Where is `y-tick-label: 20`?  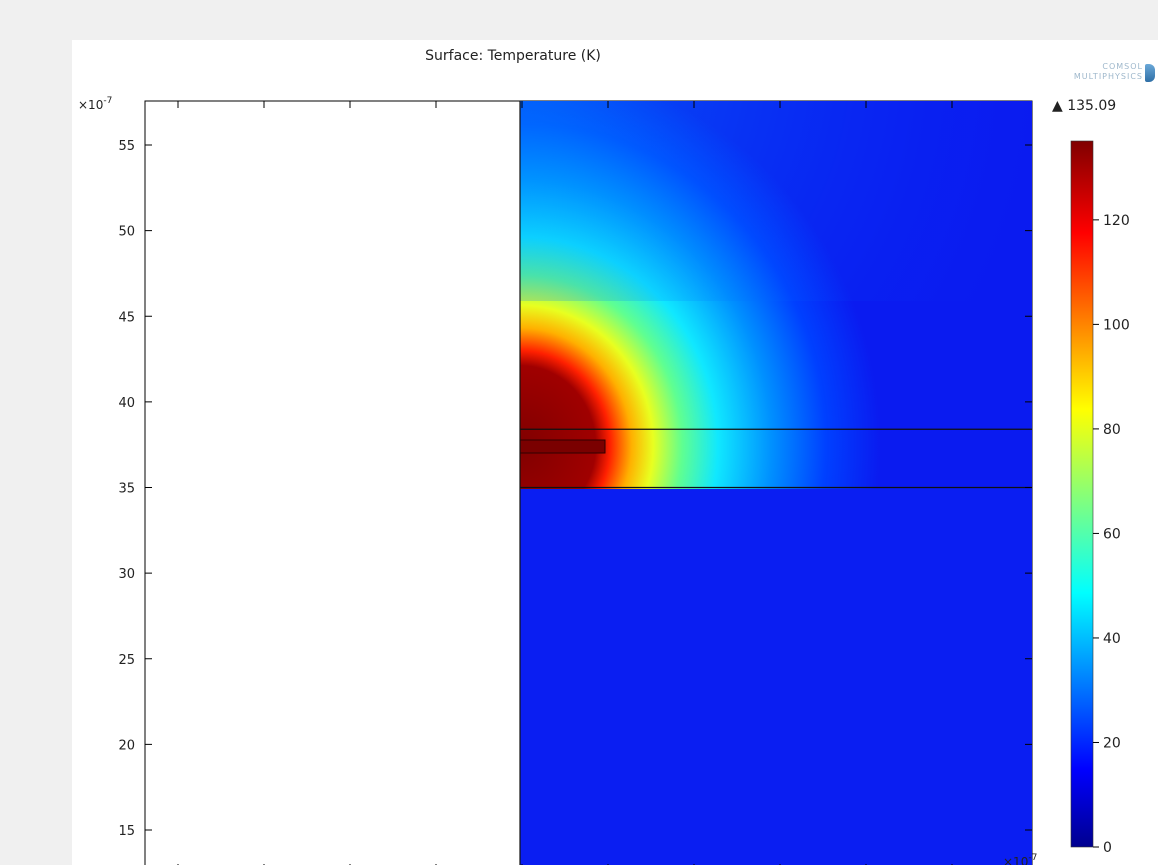 y-tick-label: 20 is located at coordinates (126, 745).